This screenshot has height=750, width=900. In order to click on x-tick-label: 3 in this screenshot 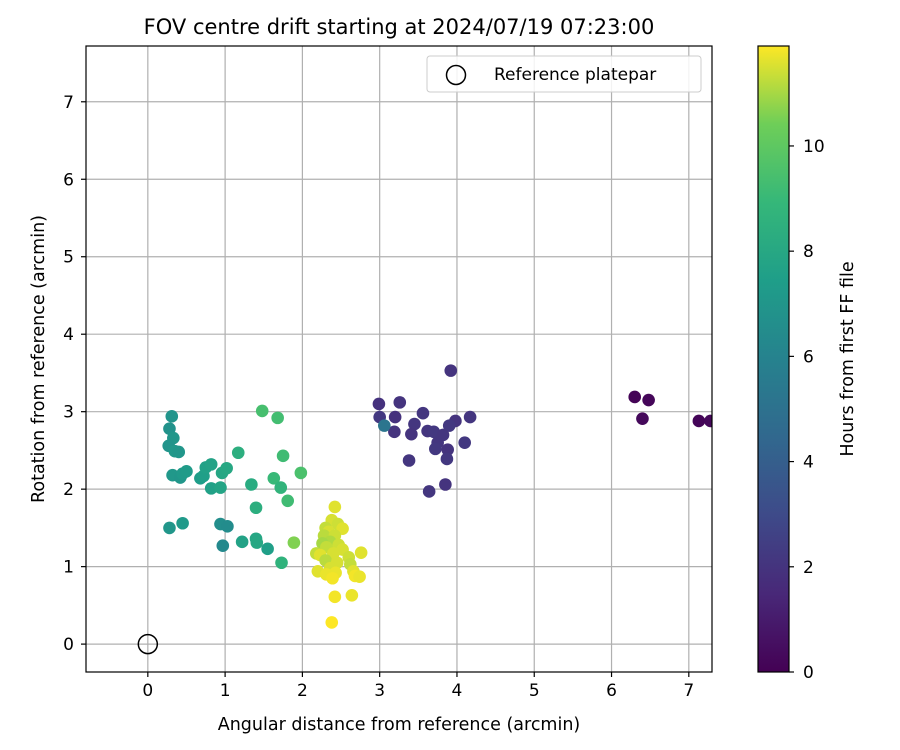, I will do `click(379, 691)`.